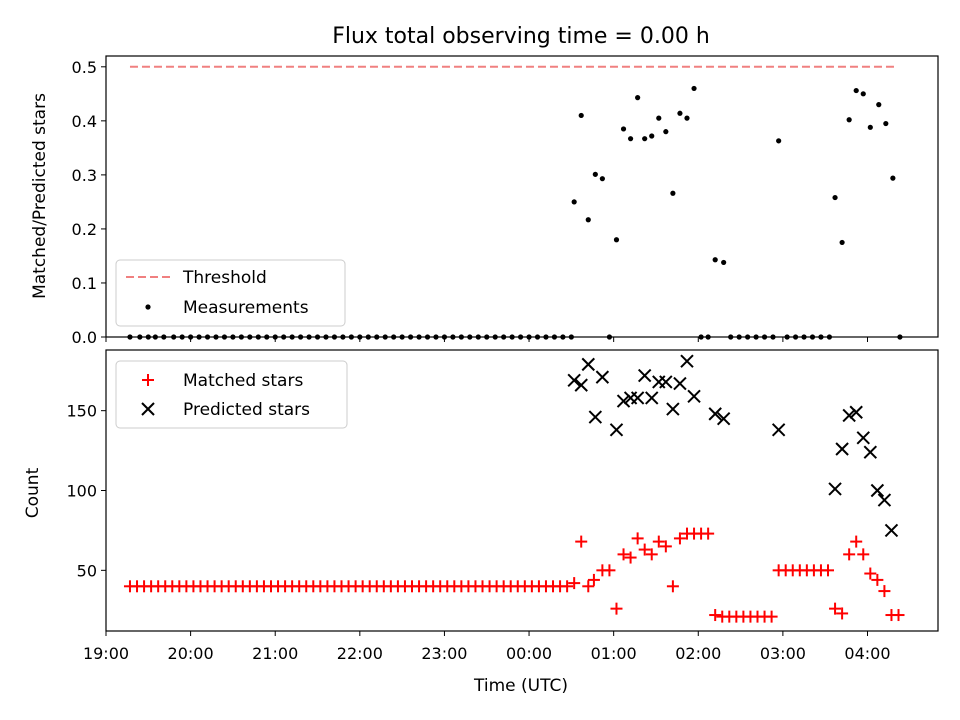 The height and width of the screenshot is (720, 960). What do you see at coordinates (444, 653) in the screenshot?
I see `x-tick-label: 23:00` at bounding box center [444, 653].